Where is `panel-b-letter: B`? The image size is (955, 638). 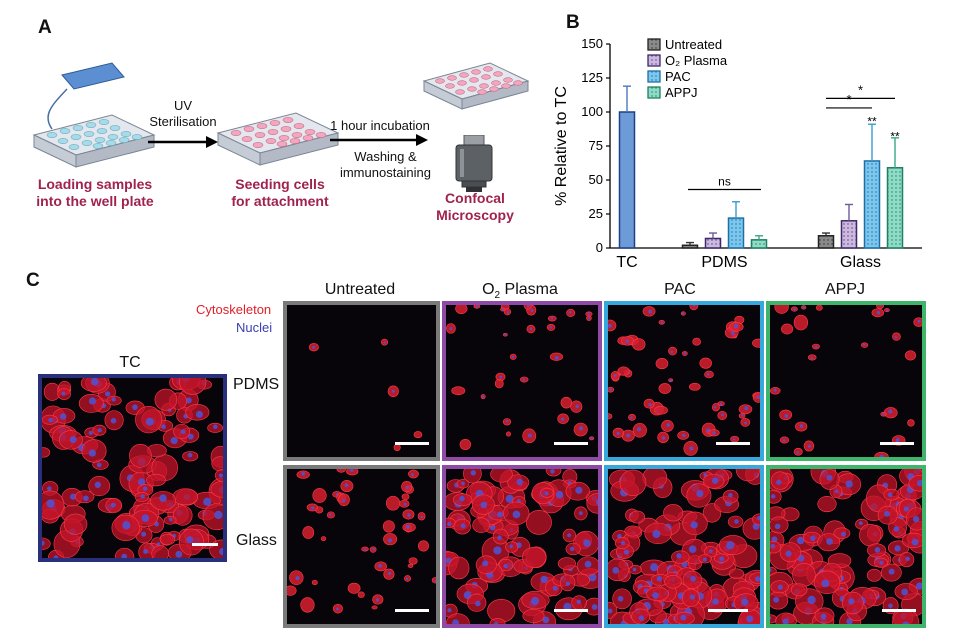
panel-b-letter: B is located at coordinates (573, 22).